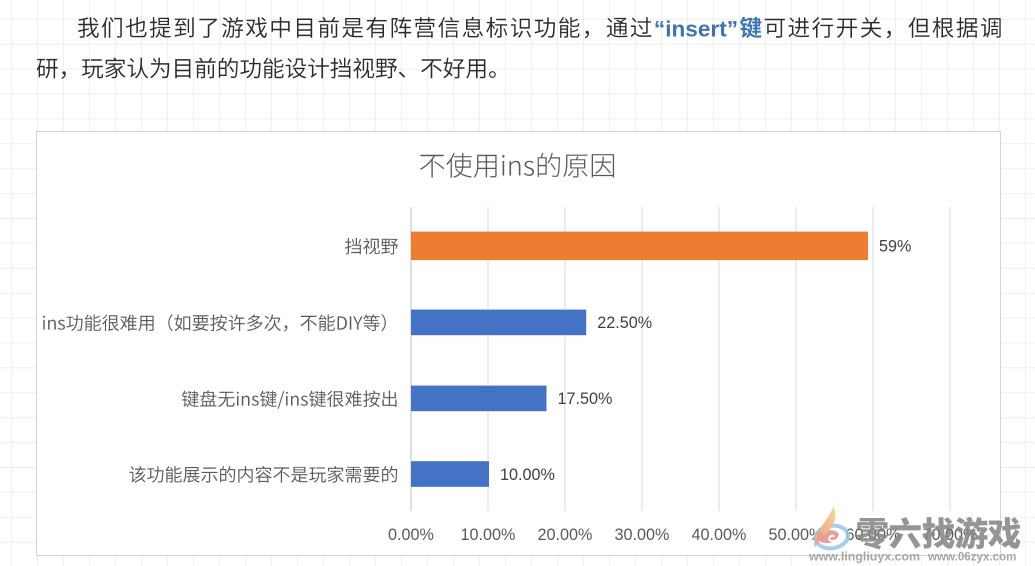  I want to click on svg-text: 60.00%, so click(873, 535).